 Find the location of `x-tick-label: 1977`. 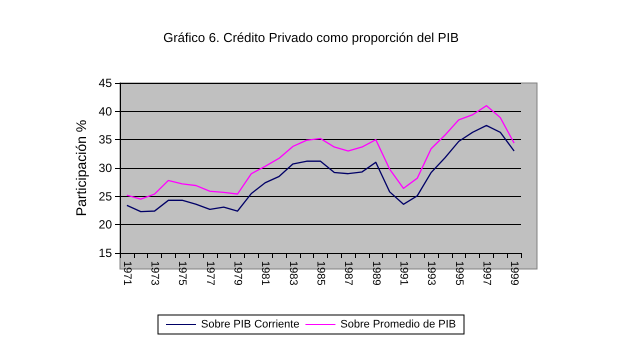

x-tick-label: 1977 is located at coordinates (210, 273).